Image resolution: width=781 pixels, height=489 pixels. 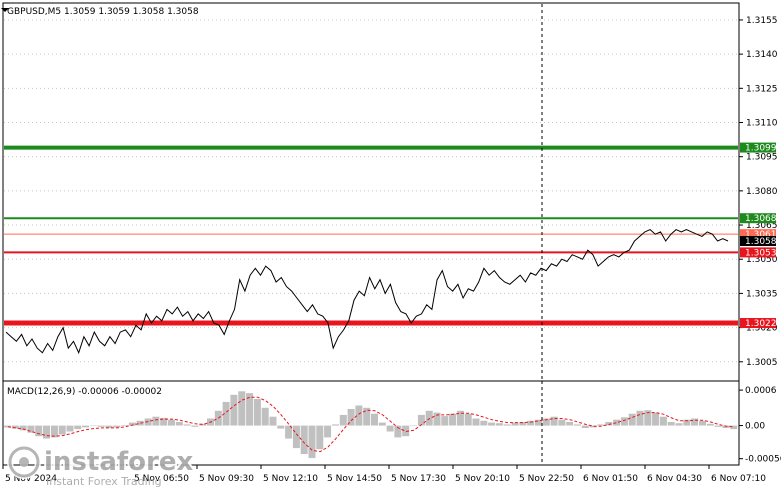 What do you see at coordinates (761, 324) in the screenshot?
I see `level-label: 1.3022` at bounding box center [761, 324].